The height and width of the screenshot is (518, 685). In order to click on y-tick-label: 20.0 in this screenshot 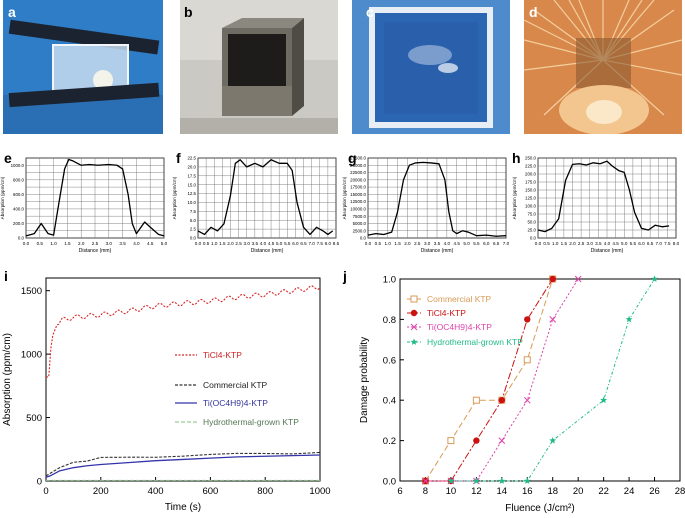, I will do `click(191, 166)`.